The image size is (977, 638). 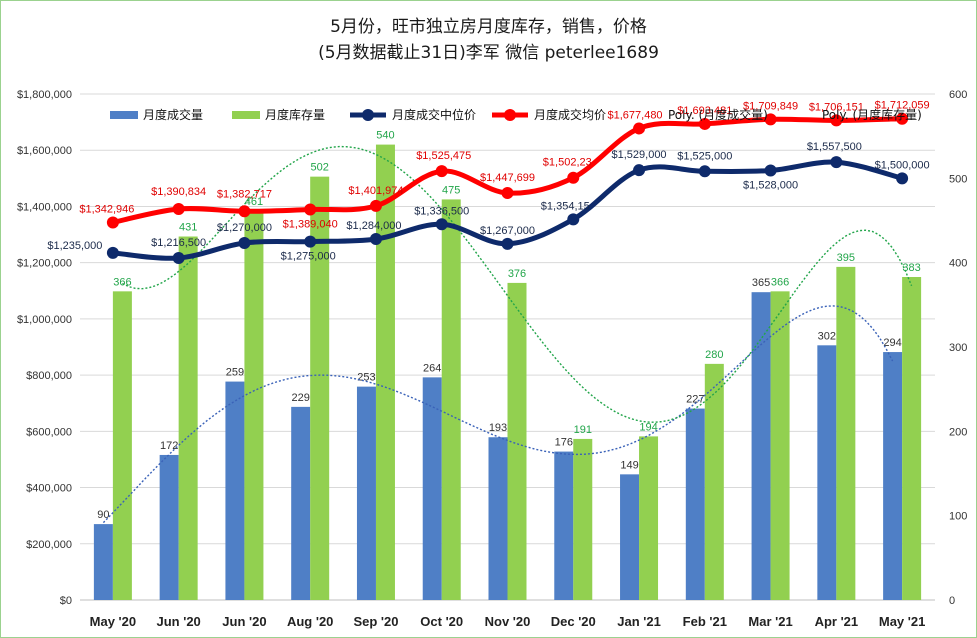 What do you see at coordinates (188, 228) in the screenshot?
I see `inventory-bar-label: 431` at bounding box center [188, 228].